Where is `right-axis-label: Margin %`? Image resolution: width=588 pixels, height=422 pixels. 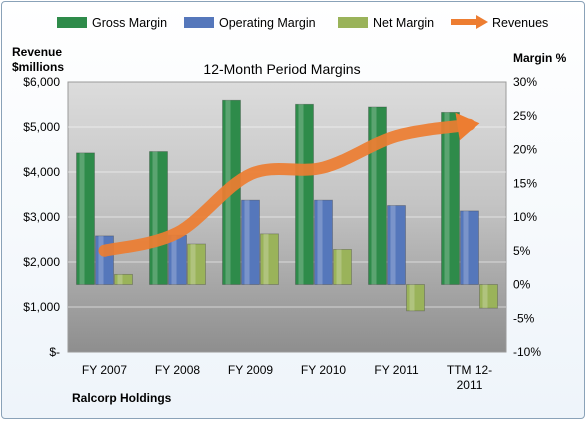
right-axis-label: Margin % is located at coordinates (540, 58).